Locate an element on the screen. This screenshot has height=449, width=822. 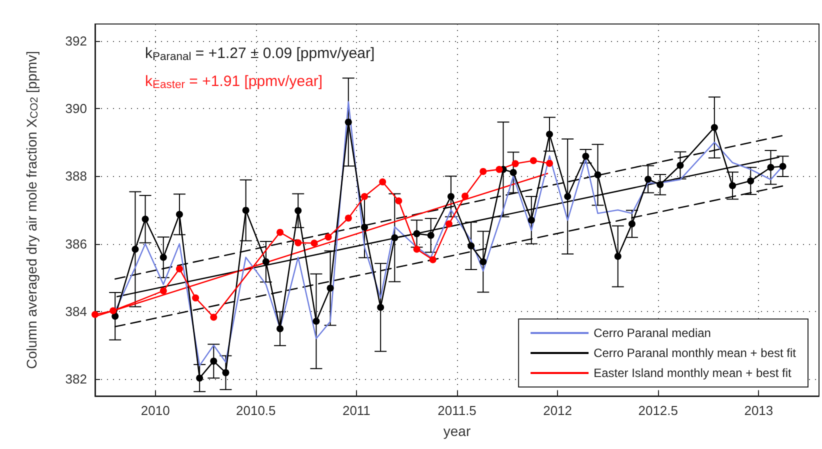
x-tick-label: 2010 is located at coordinates (155, 410).